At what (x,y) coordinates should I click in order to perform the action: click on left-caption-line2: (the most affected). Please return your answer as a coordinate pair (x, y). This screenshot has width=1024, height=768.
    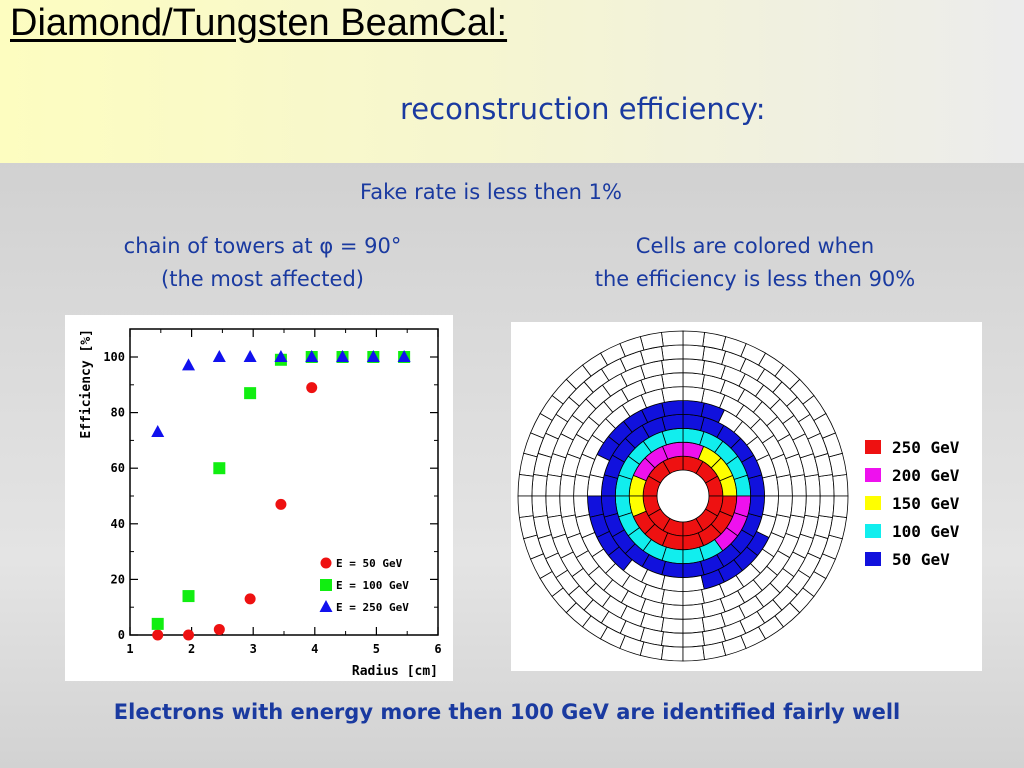
    Looking at the image, I should click on (262, 279).